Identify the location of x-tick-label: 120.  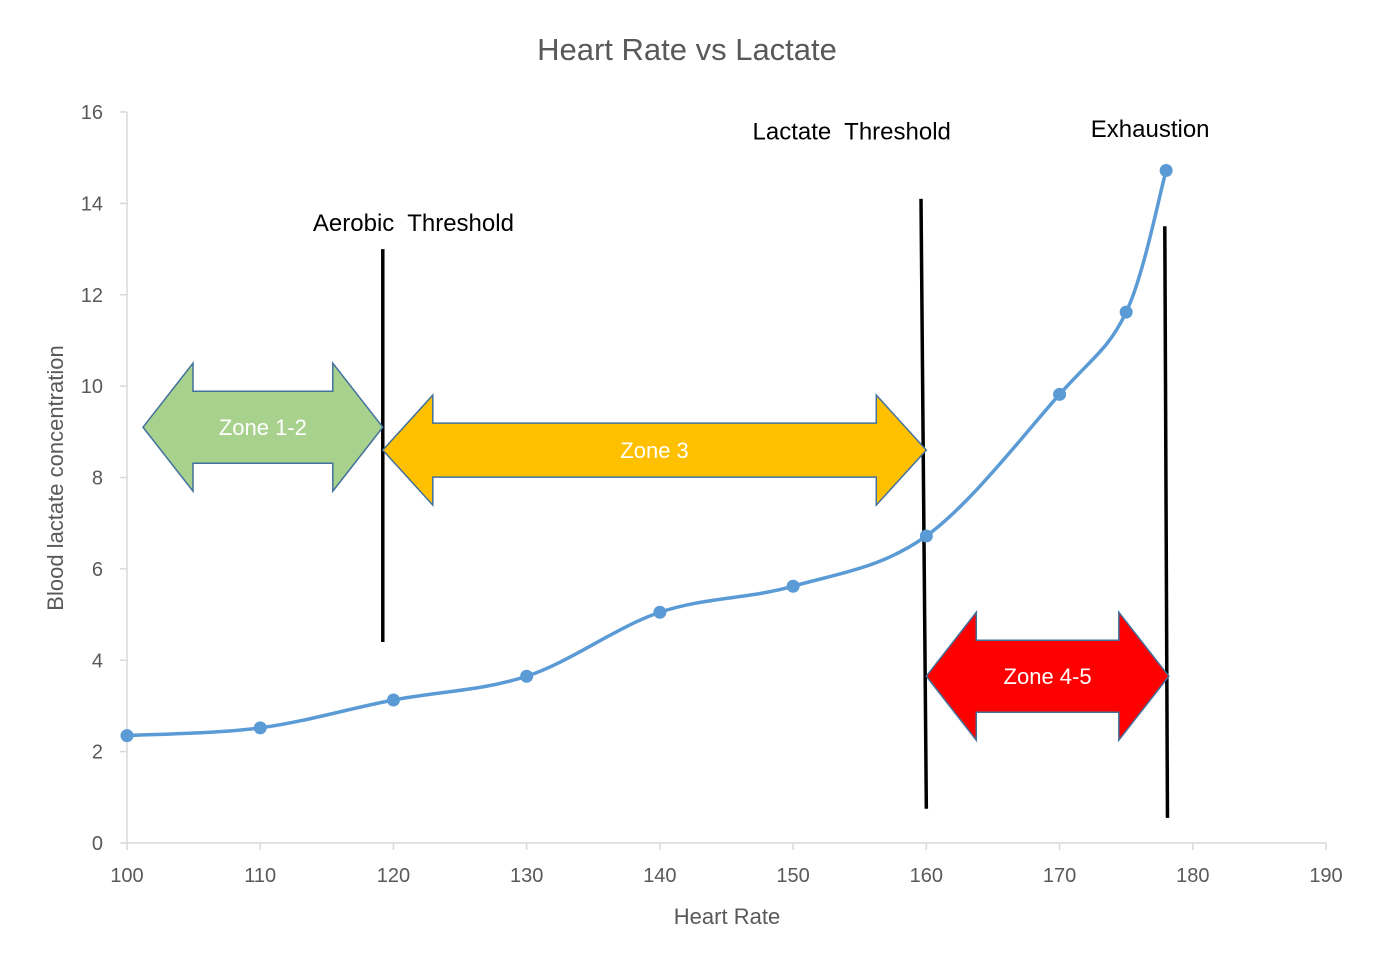
(393, 876).